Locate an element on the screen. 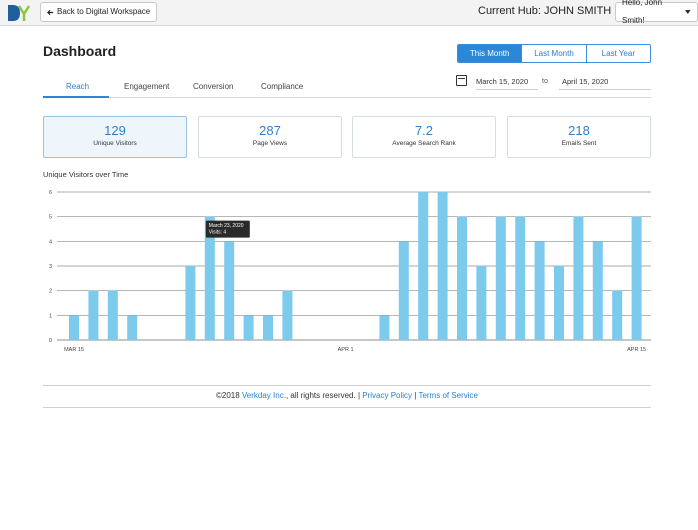 The image size is (698, 530). x-tick-label: APR 1 is located at coordinates (346, 350).